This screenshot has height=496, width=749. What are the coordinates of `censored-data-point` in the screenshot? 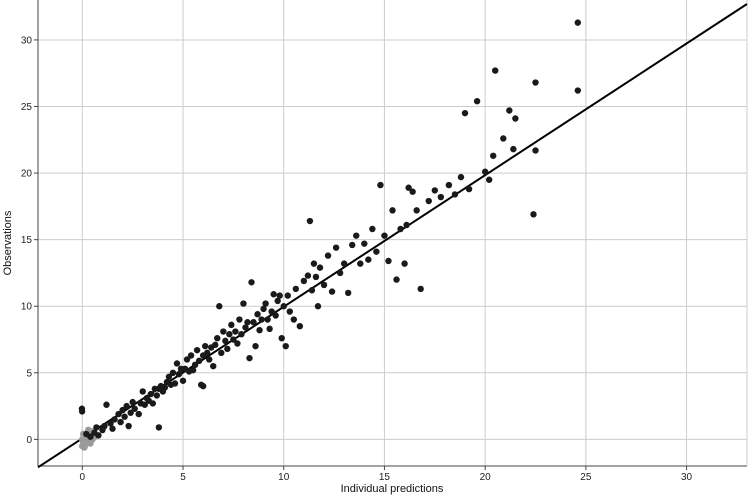 It's located at (84, 447).